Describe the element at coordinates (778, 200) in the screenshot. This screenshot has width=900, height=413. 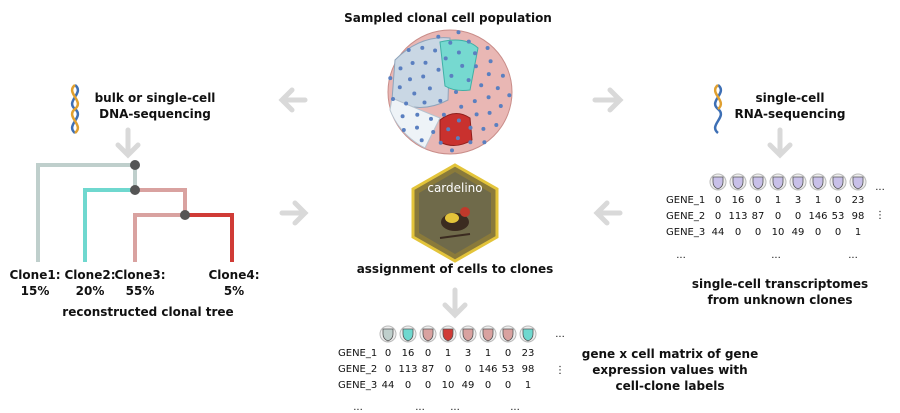
I see `unknown-cell-value: 1` at that location.